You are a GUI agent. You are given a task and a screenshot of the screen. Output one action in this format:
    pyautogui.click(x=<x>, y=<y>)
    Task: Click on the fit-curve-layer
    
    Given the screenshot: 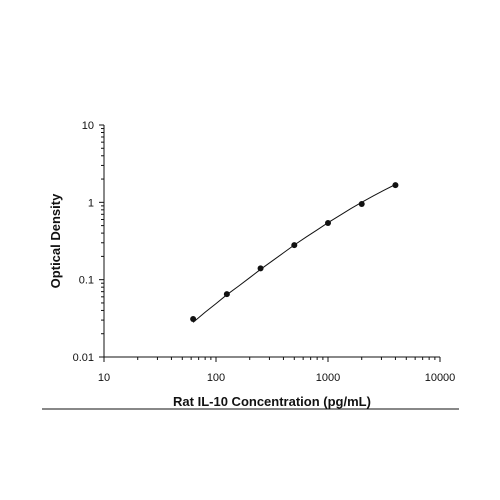 What is the action you would take?
    pyautogui.click(x=294, y=253)
    